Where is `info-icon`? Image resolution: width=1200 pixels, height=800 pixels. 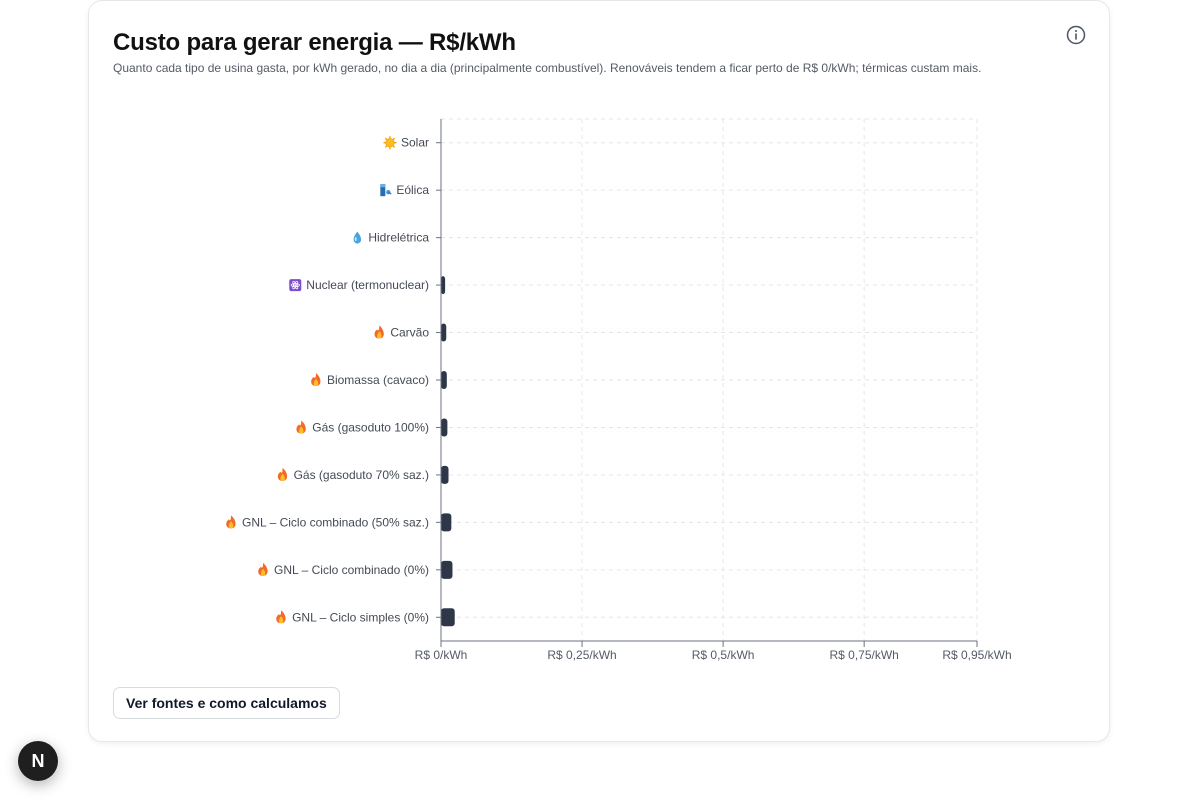
info-icon is located at coordinates (1076, 35).